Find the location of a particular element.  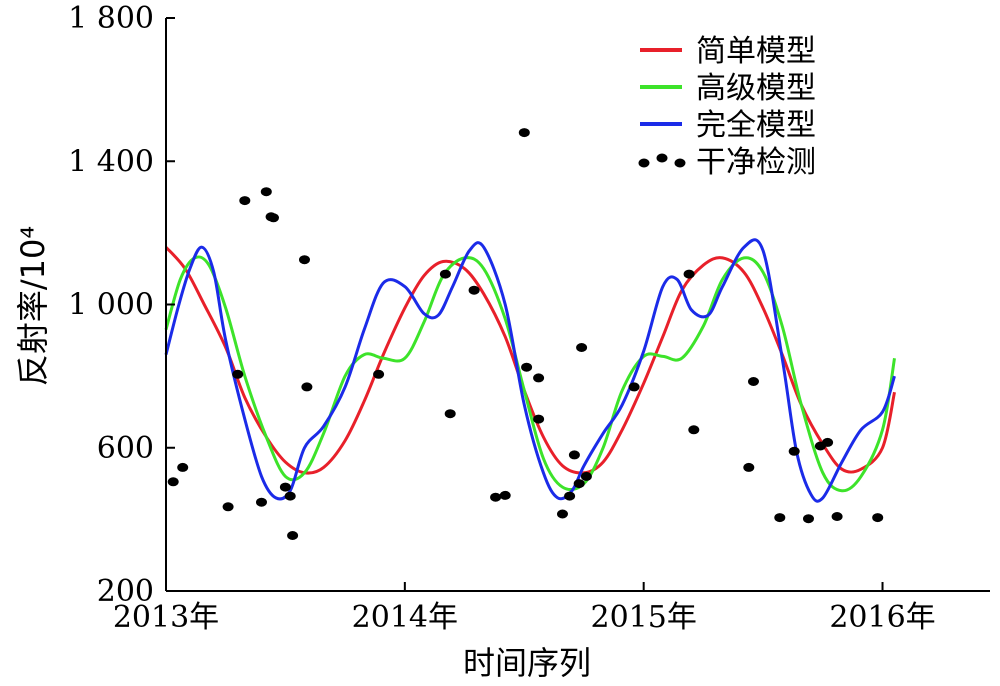

y-tick-label: 600 is located at coordinates (125, 448).